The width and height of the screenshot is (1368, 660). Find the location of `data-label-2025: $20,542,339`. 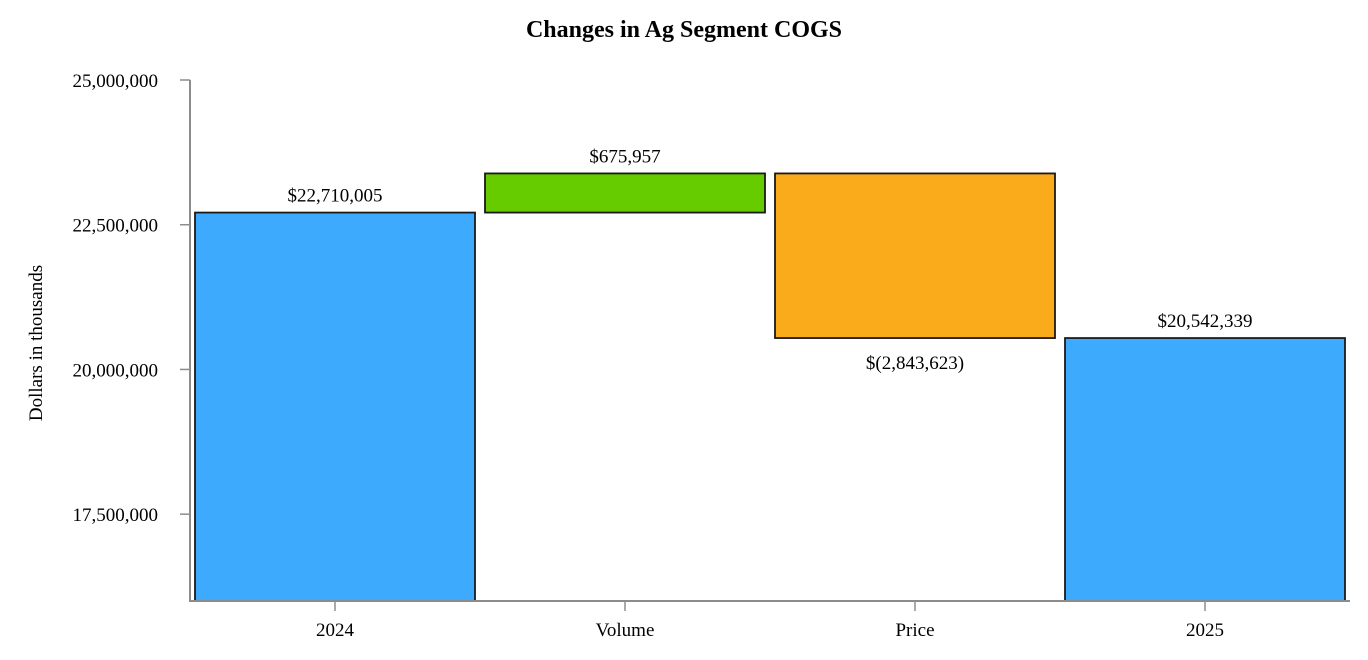

data-label-2025: $20,542,339 is located at coordinates (1205, 321).